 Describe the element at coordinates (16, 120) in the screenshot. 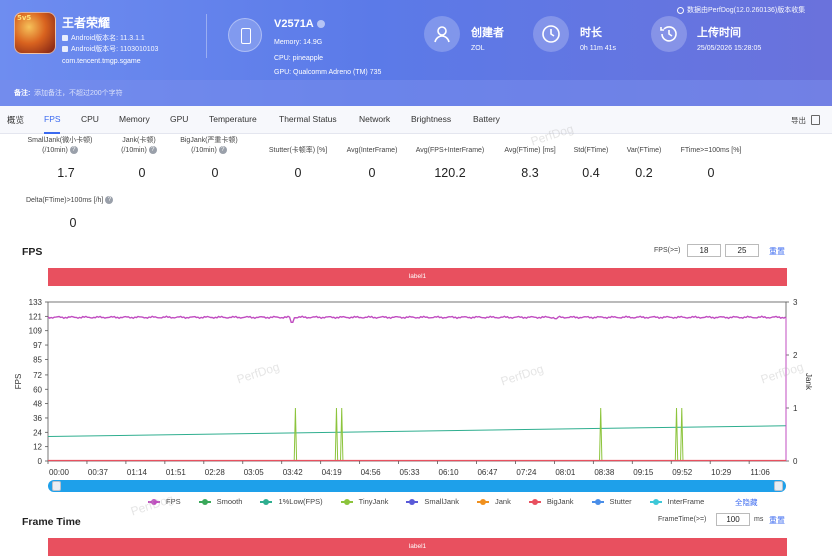

I see `tab-overview: 概览` at that location.